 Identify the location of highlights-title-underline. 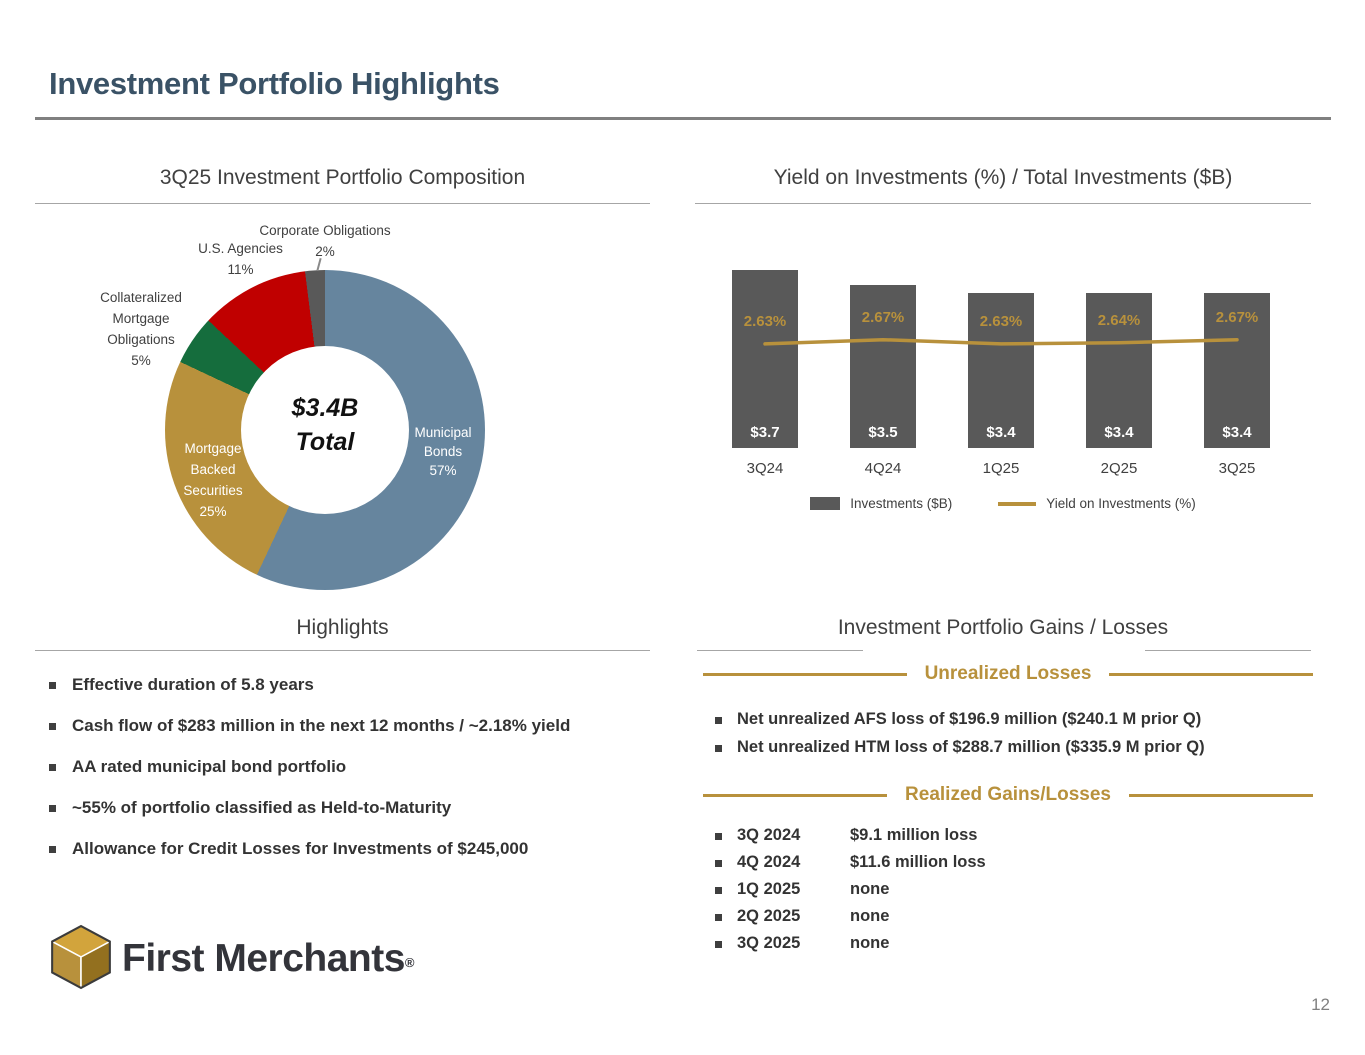
(342, 650).